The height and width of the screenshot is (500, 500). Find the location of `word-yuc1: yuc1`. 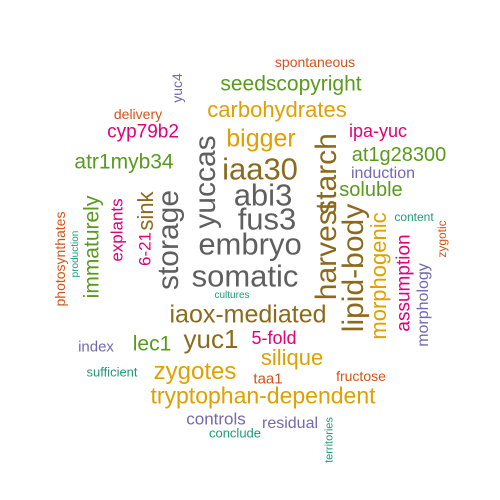

word-yuc1: yuc1 is located at coordinates (211, 339).